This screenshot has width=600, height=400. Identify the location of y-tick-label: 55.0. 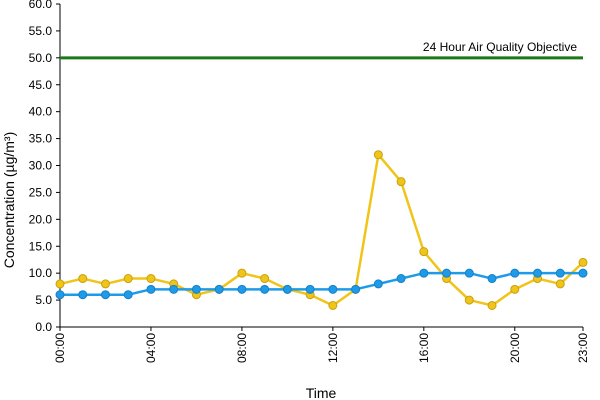
(41, 31).